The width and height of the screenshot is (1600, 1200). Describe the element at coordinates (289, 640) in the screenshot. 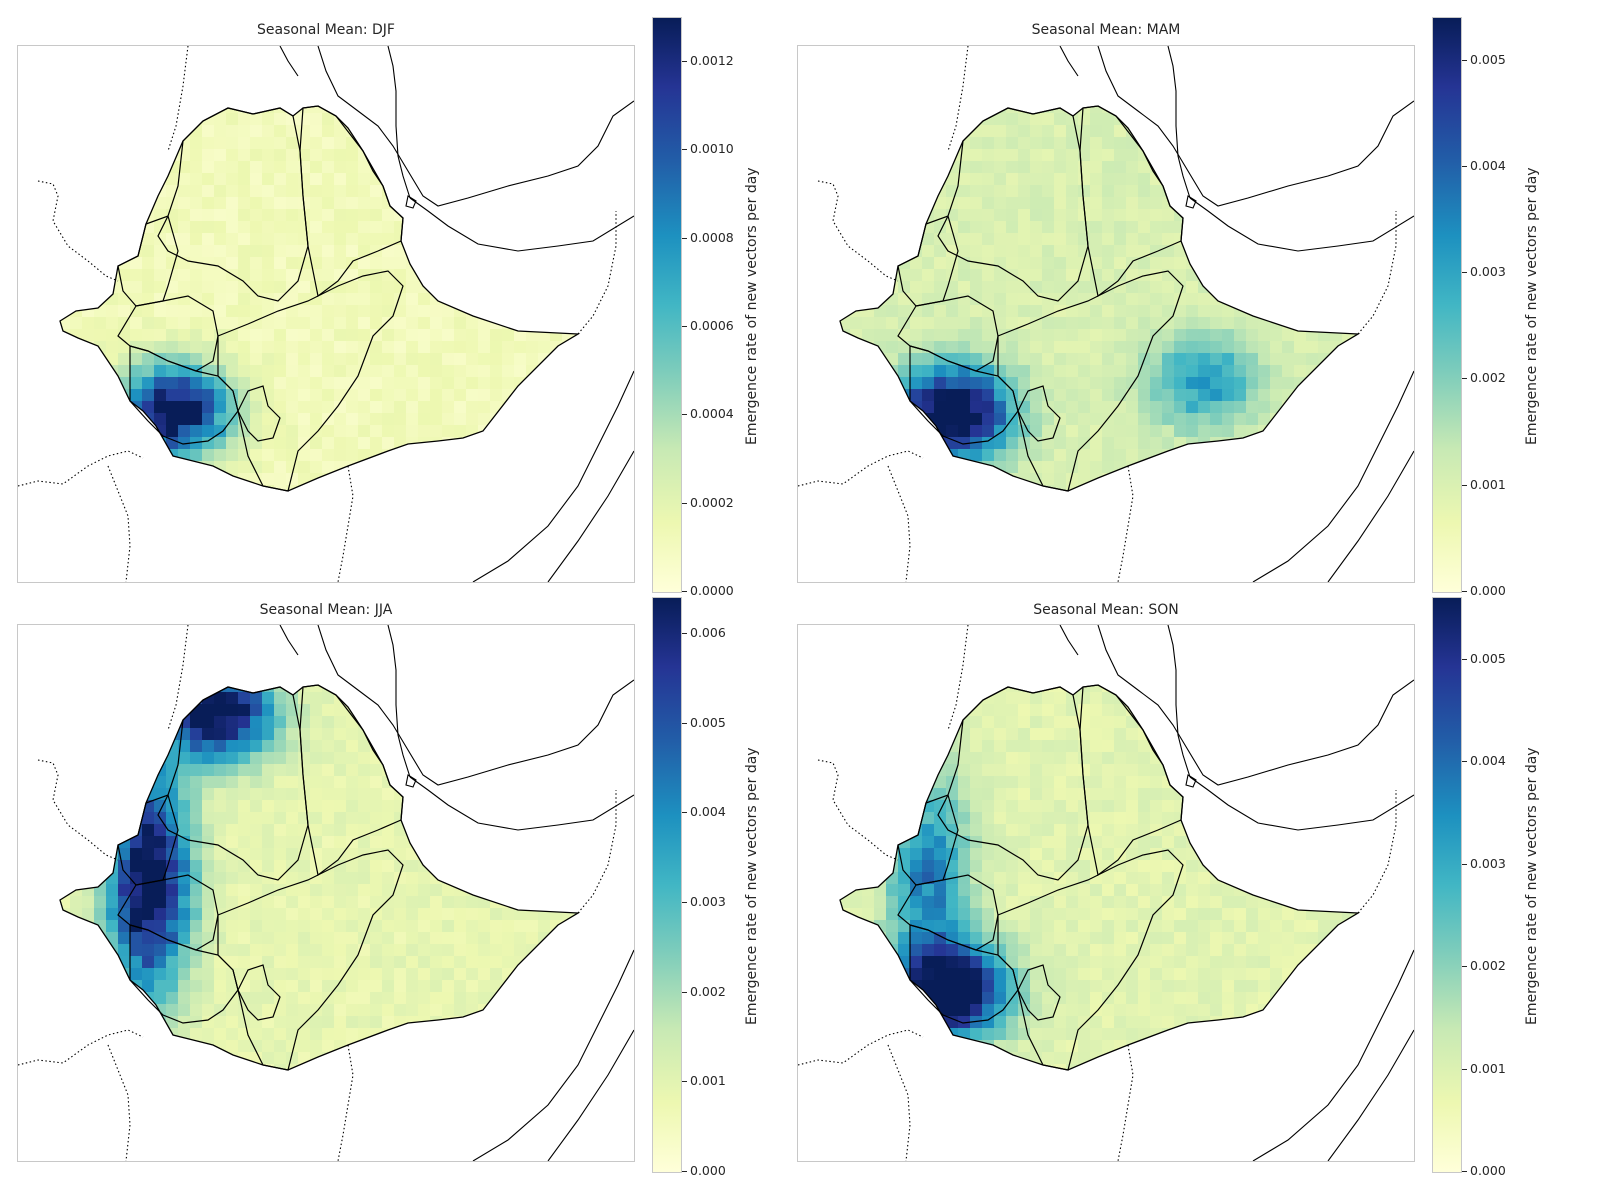

I see `coastline` at that location.